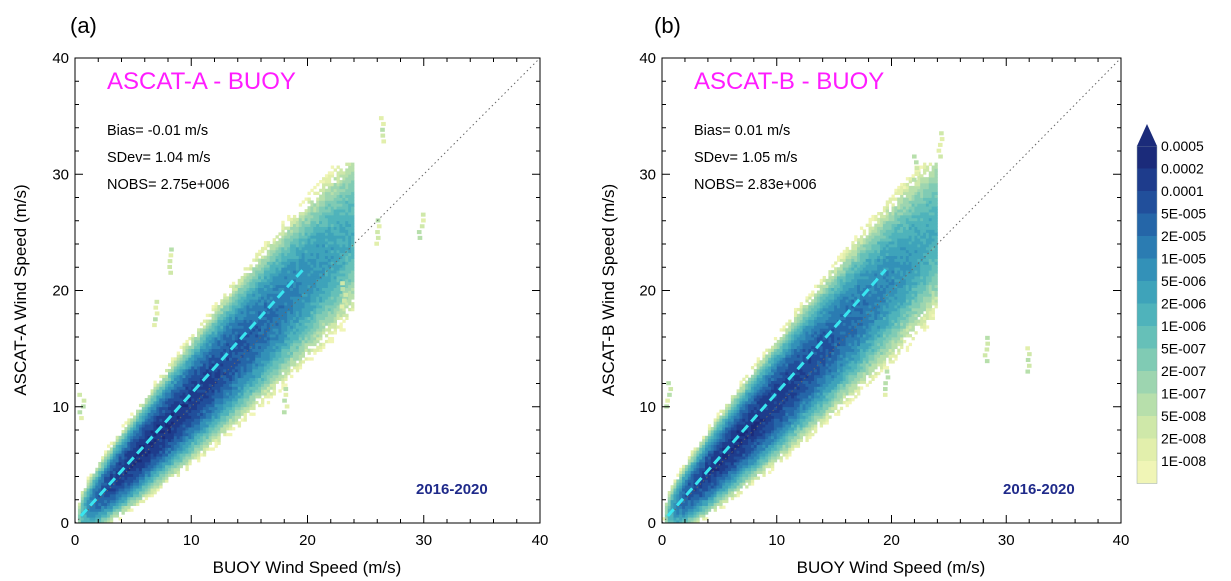 The width and height of the screenshot is (1231, 581). I want to click on panel-a-x-tick-label: 40, so click(540, 540).